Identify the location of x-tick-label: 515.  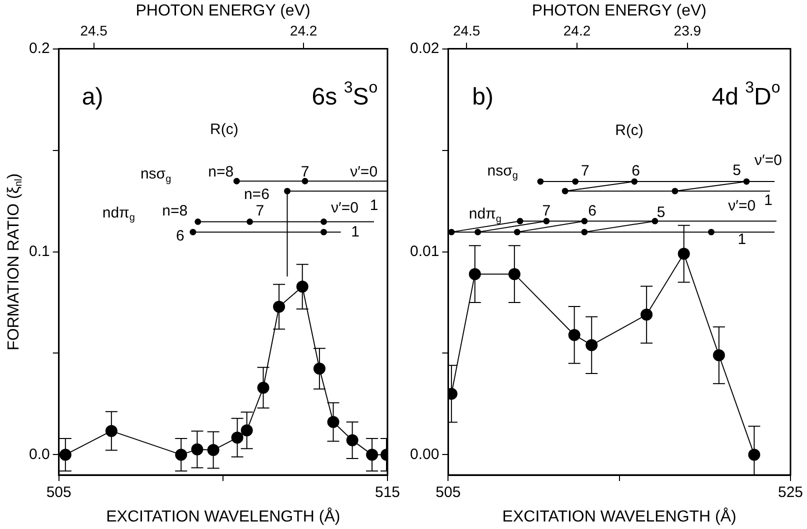
(387, 493).